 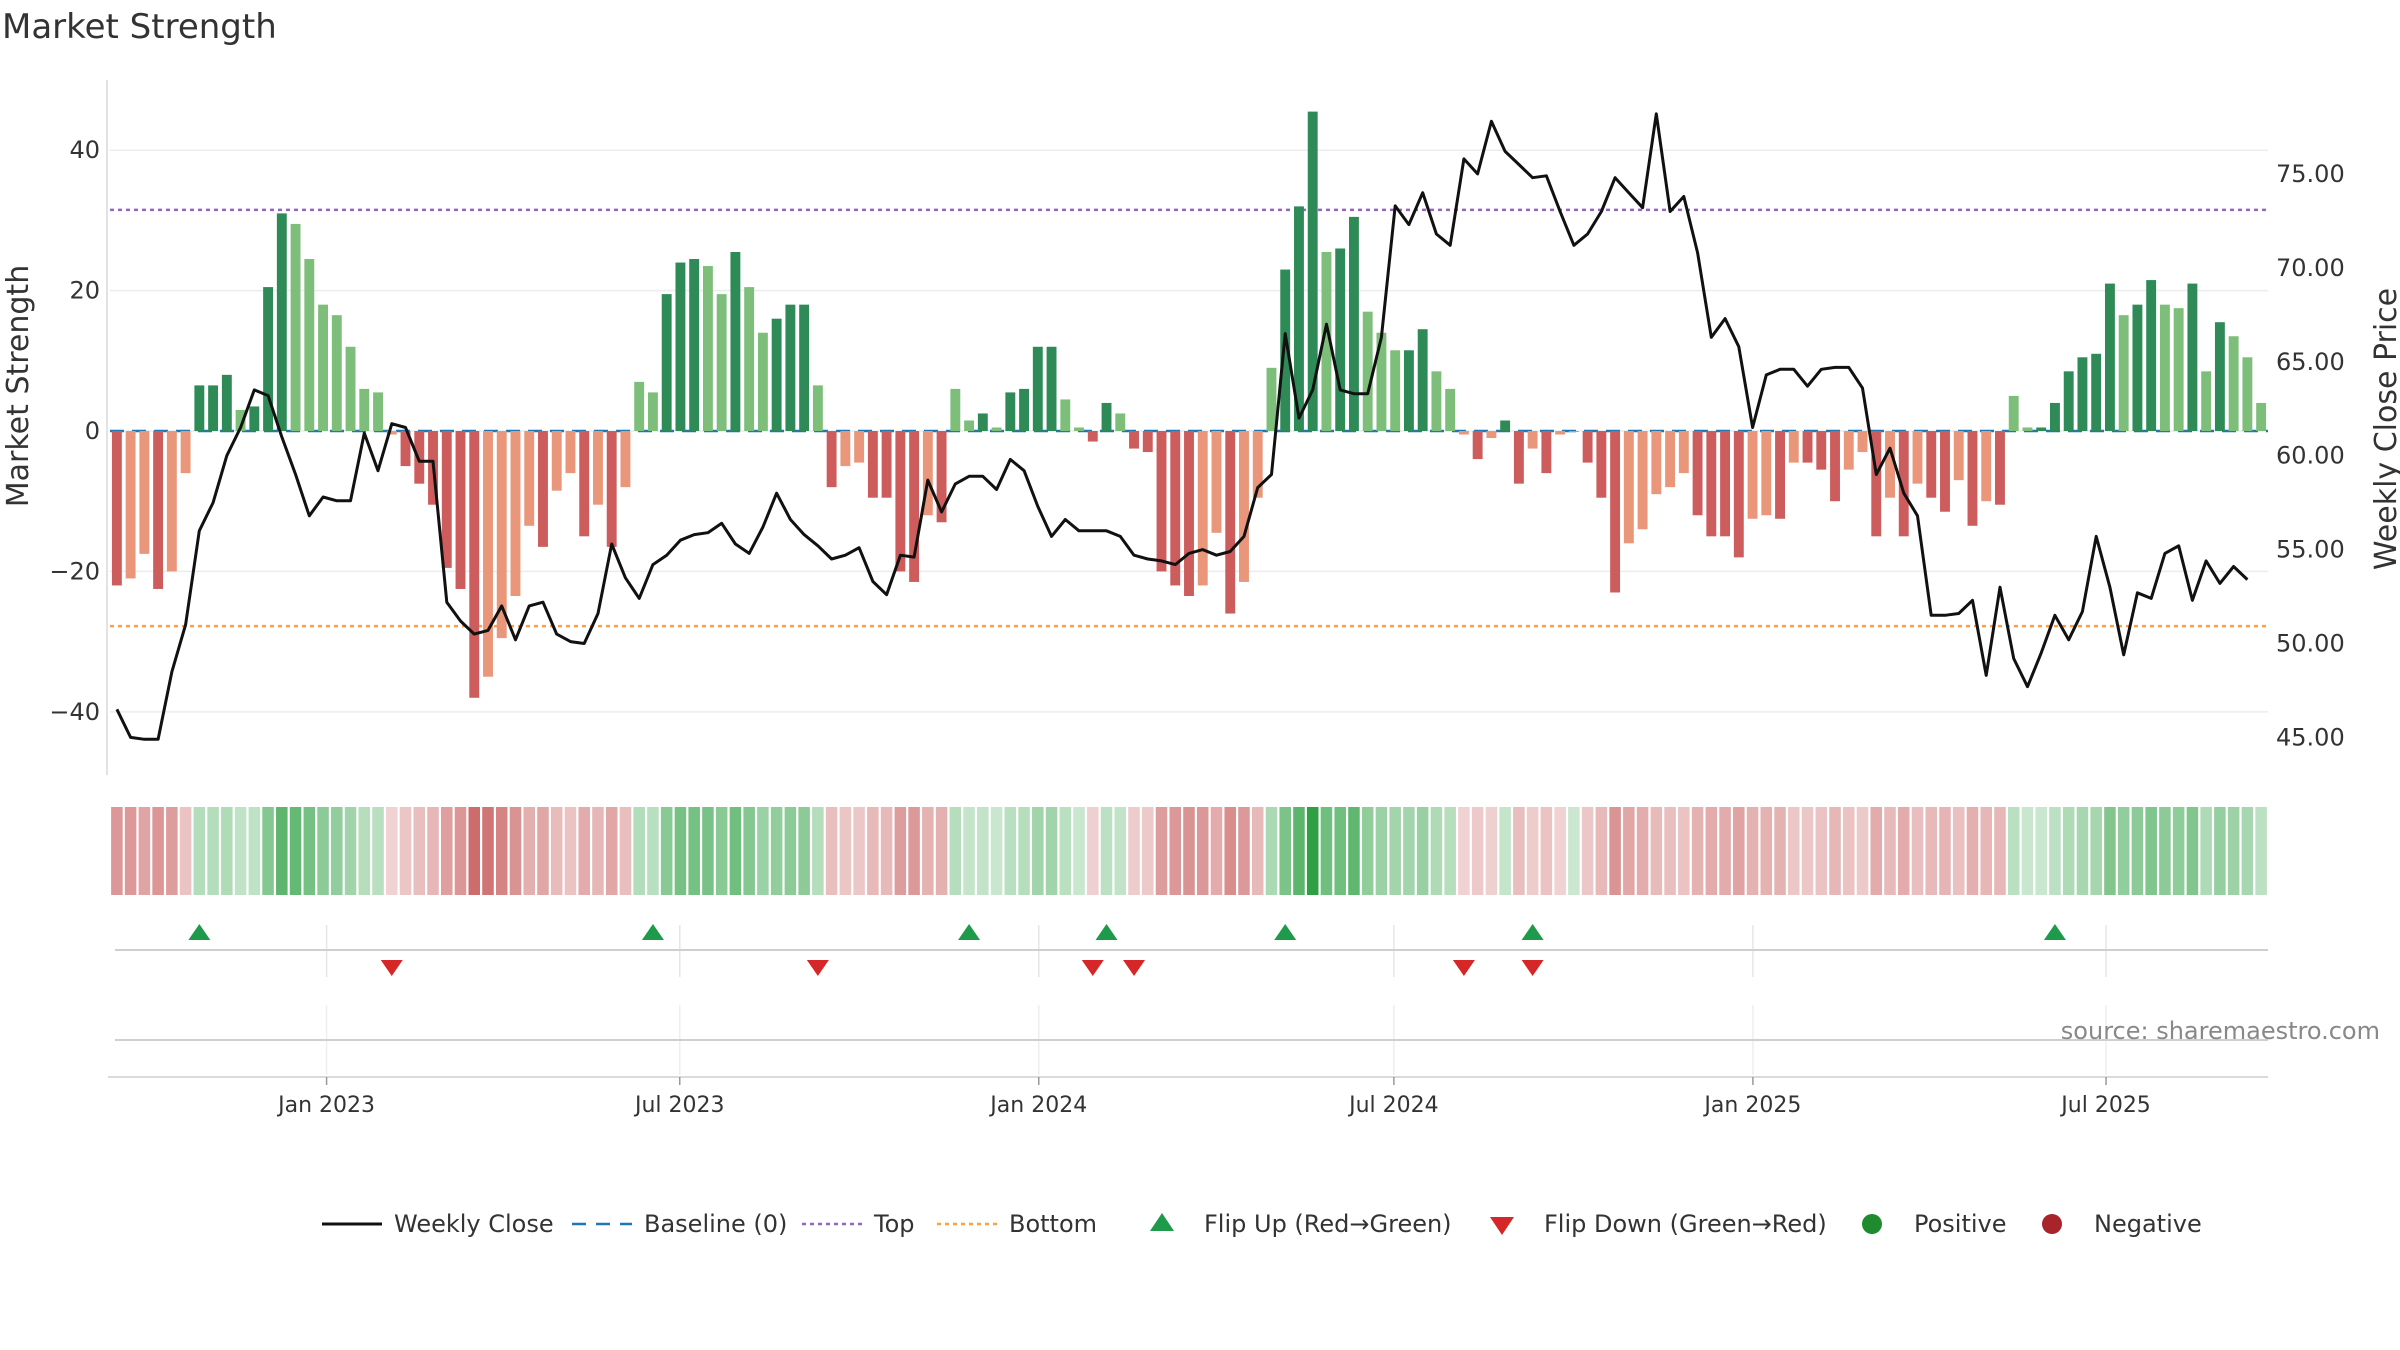 What do you see at coordinates (2052, 1224) in the screenshot?
I see `legend-negative-icon` at bounding box center [2052, 1224].